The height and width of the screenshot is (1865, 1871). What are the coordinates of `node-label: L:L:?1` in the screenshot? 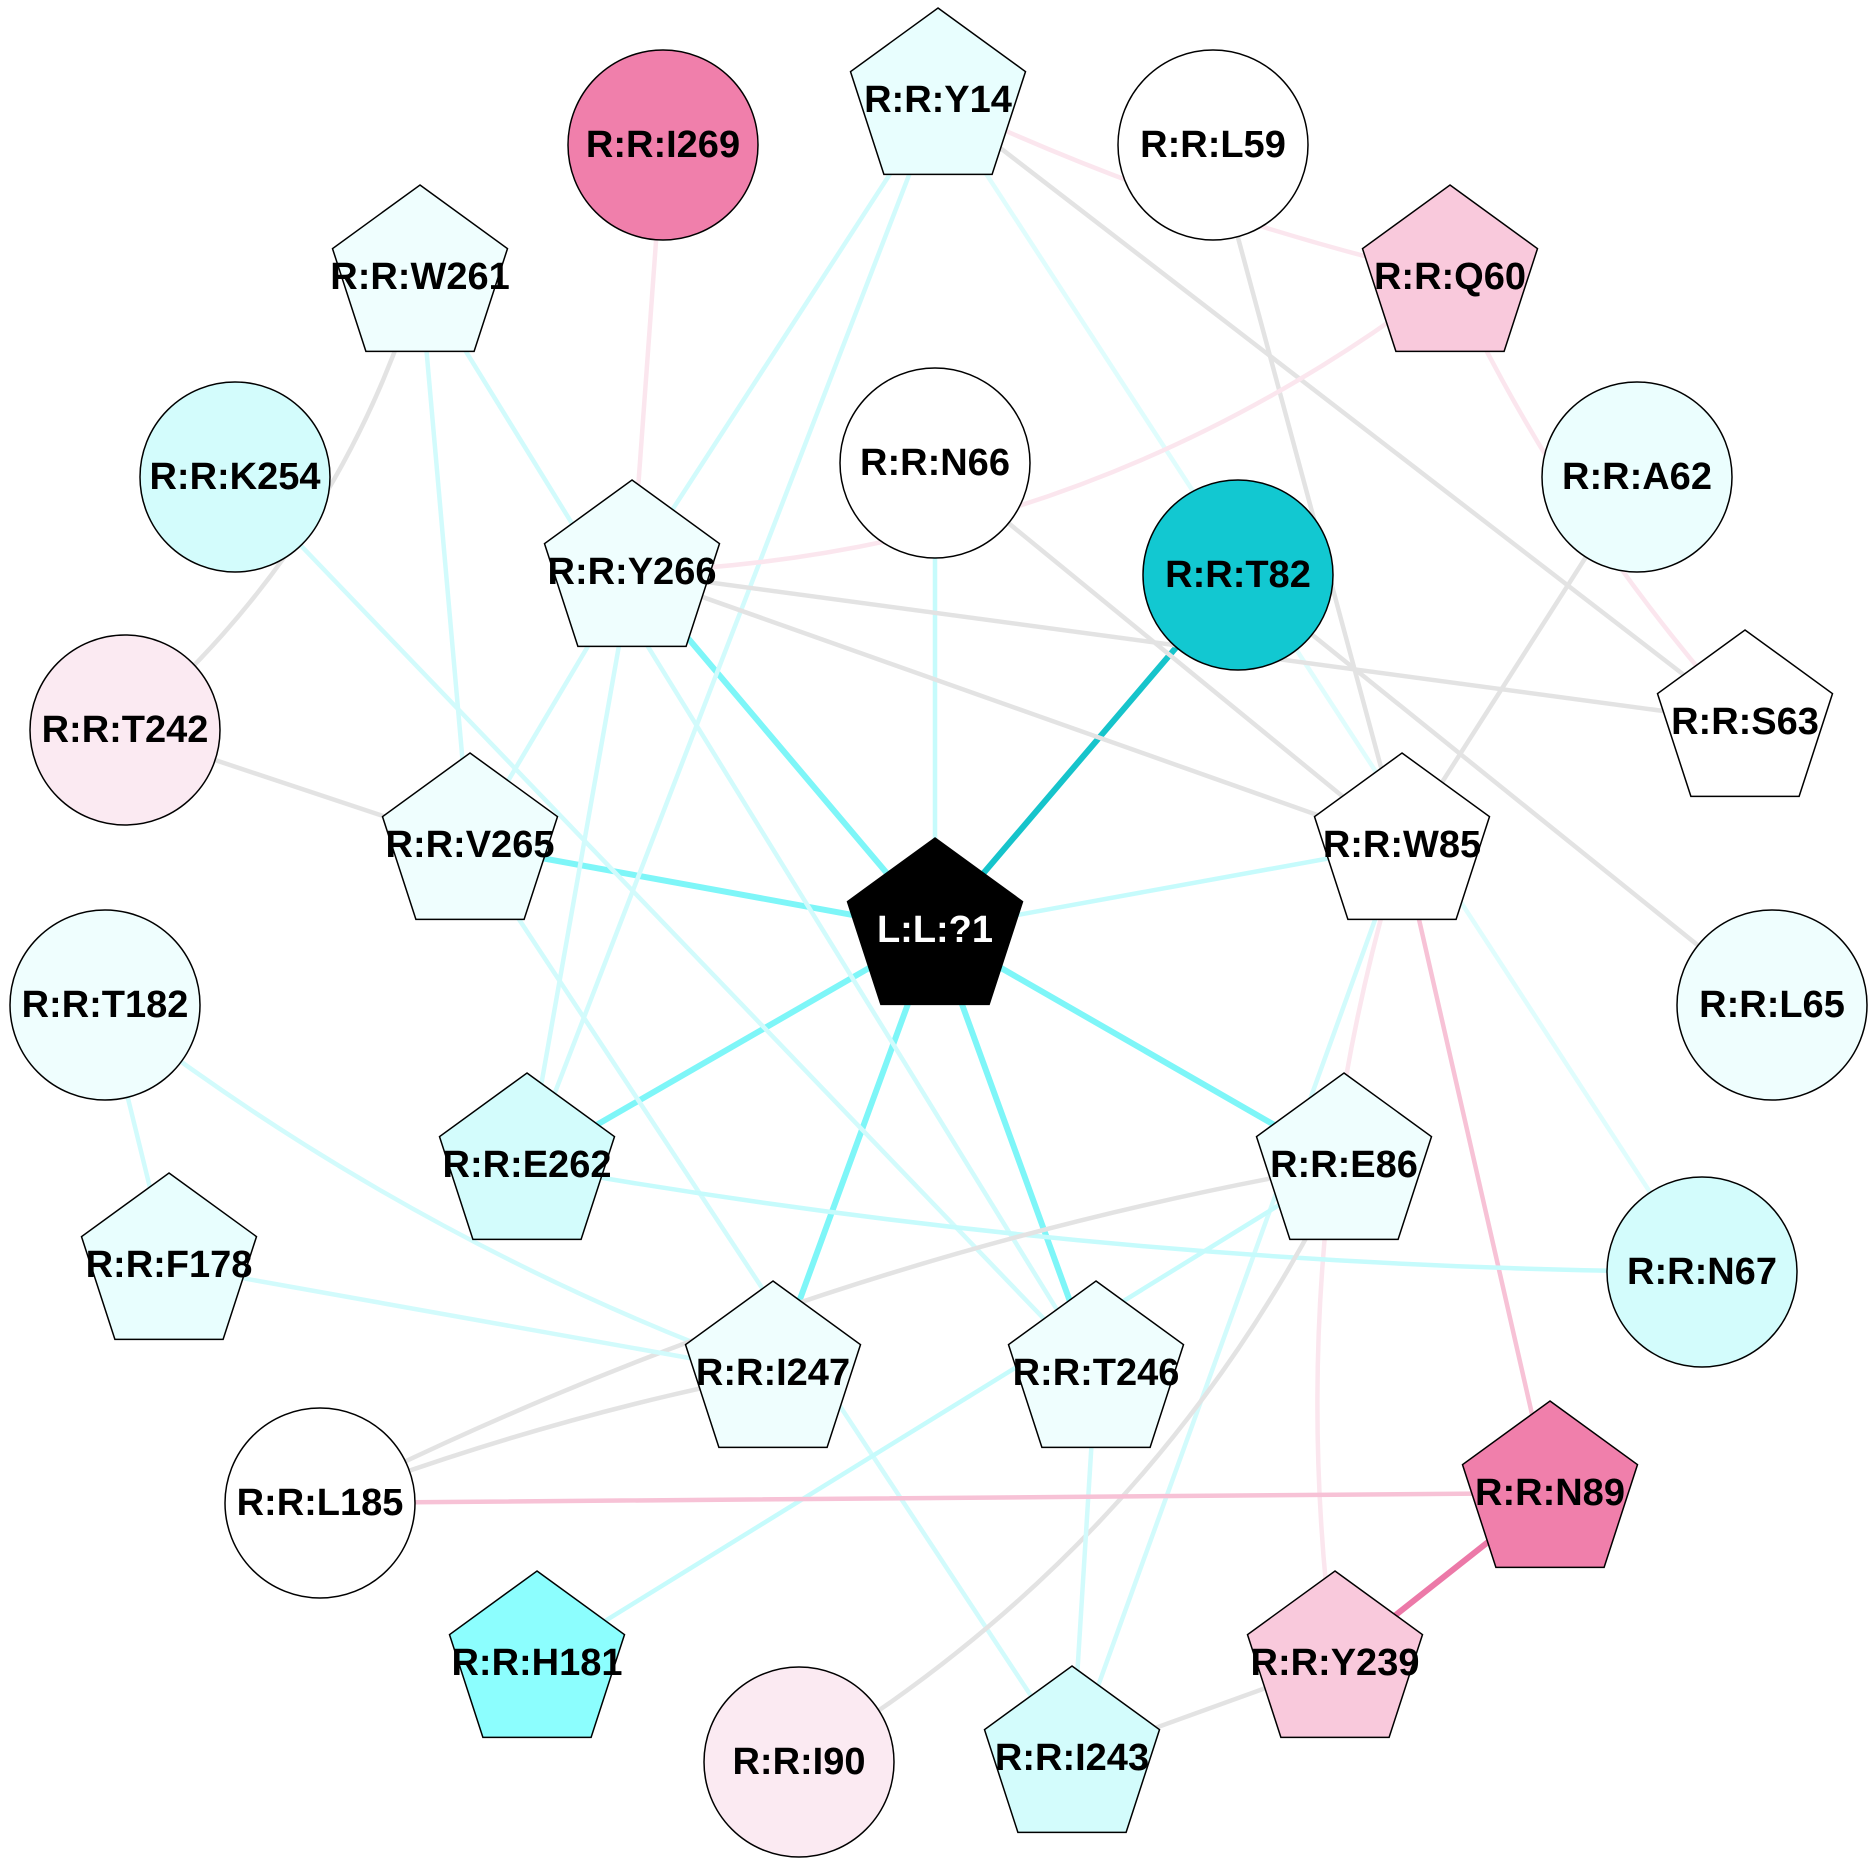 It's located at (935, 930).